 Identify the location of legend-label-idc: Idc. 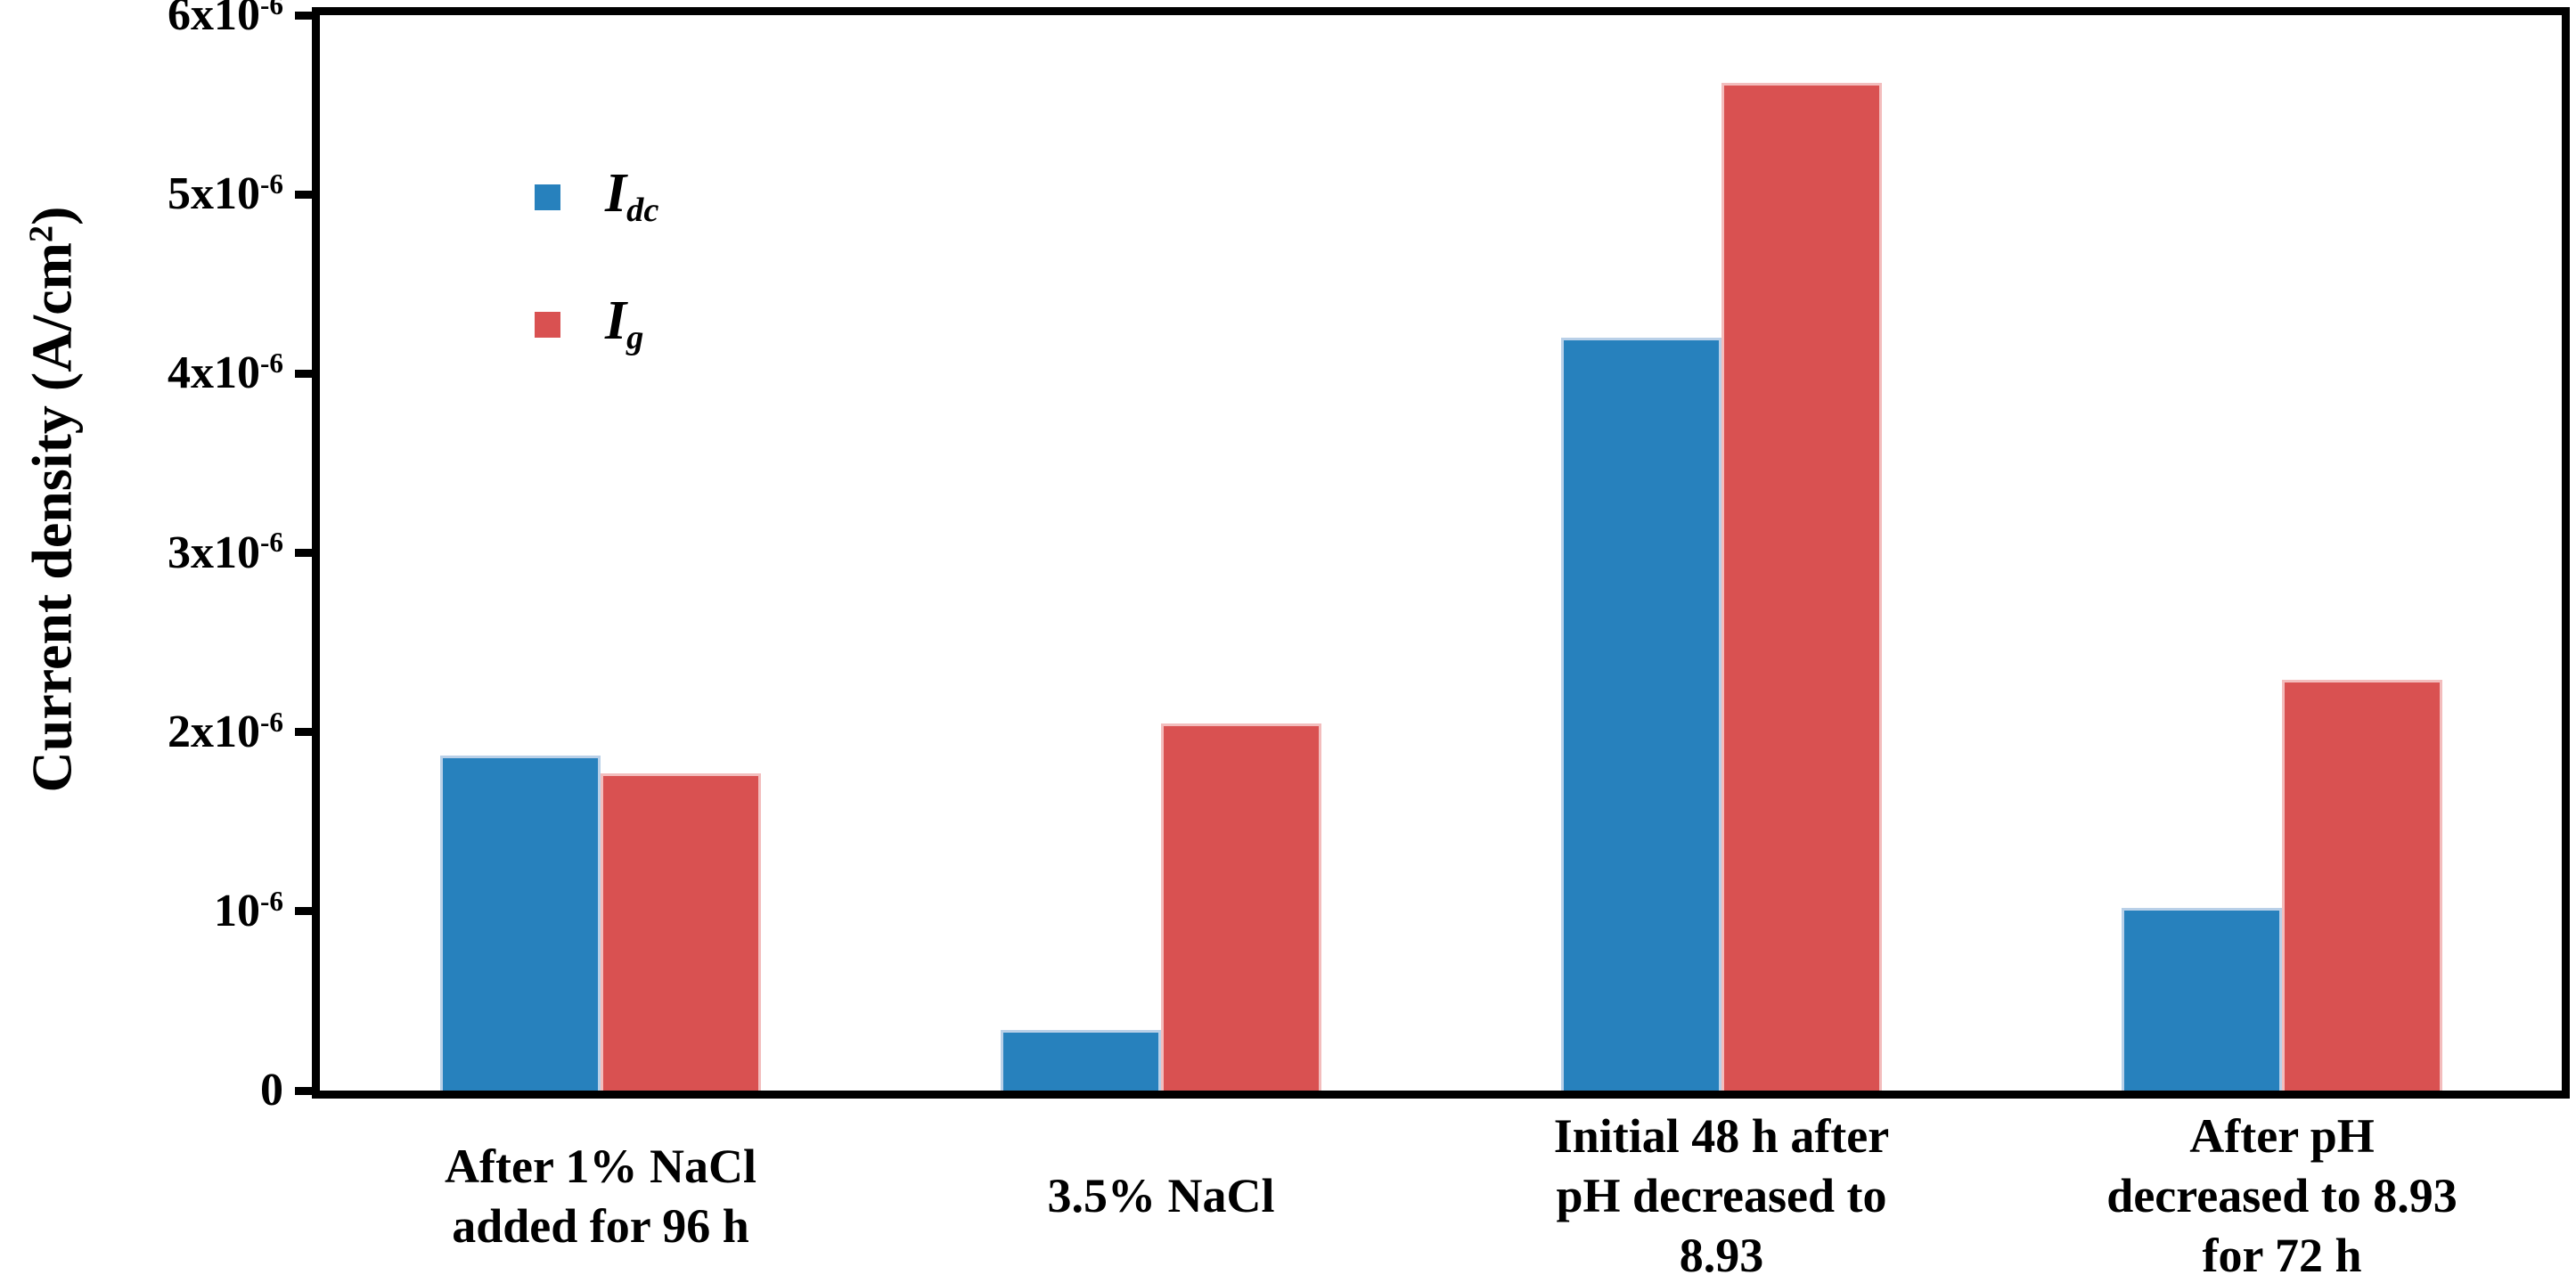
(631, 197).